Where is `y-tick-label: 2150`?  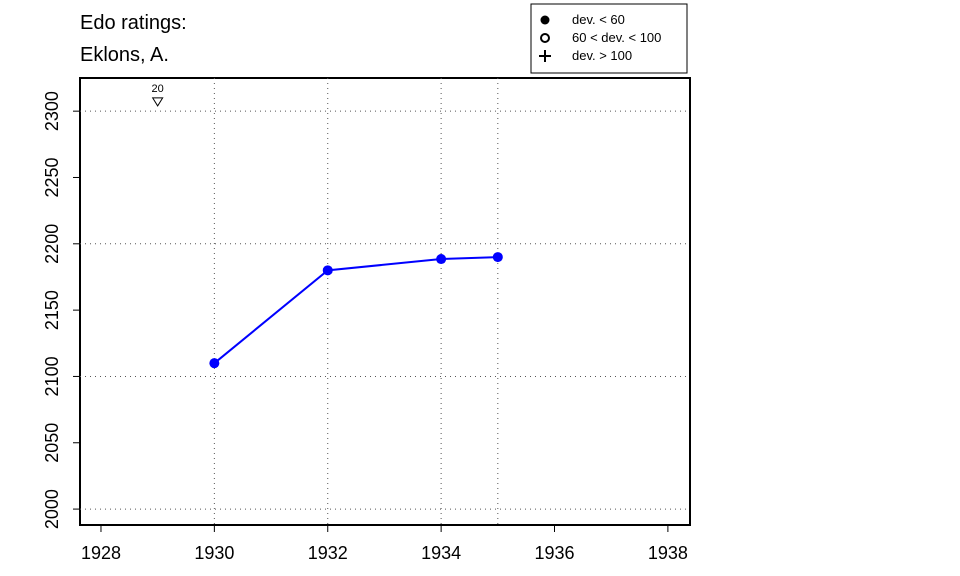
y-tick-label: 2150 is located at coordinates (52, 310).